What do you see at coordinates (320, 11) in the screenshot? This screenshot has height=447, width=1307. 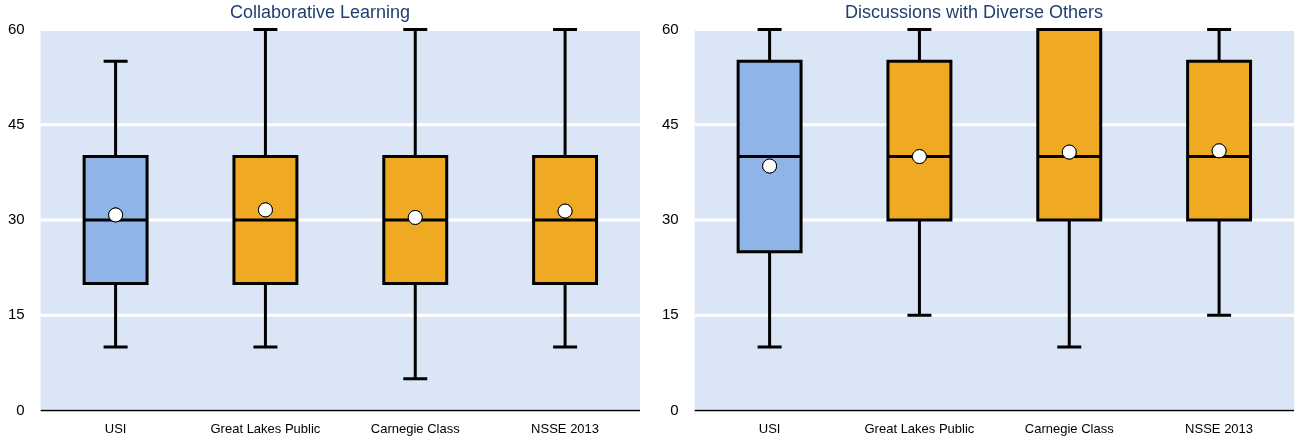 I see `chart-title: Collaborative Learning` at bounding box center [320, 11].